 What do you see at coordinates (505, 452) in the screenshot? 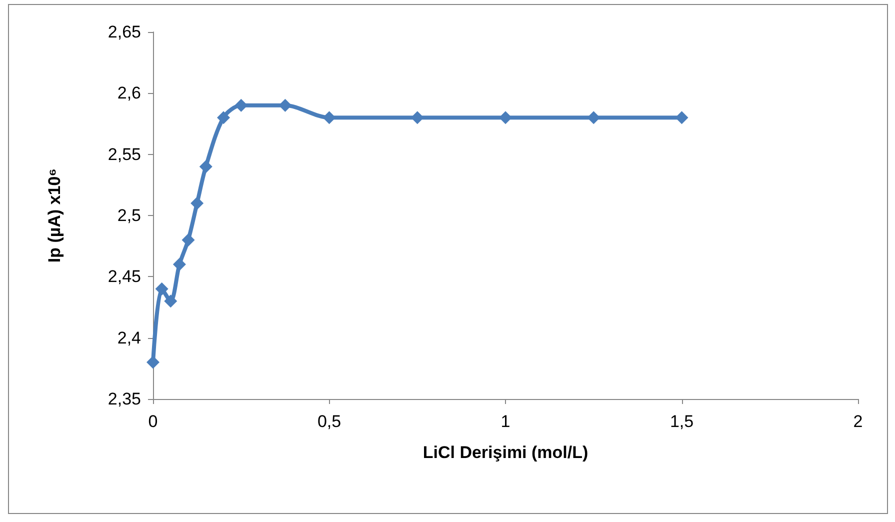
I see `x-axis-title: LiCl Derişimi (mol/L)` at bounding box center [505, 452].